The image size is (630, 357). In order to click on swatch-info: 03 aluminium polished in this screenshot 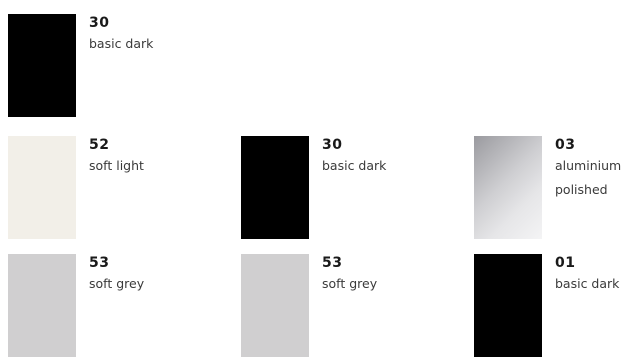, I will do `click(588, 169)`.